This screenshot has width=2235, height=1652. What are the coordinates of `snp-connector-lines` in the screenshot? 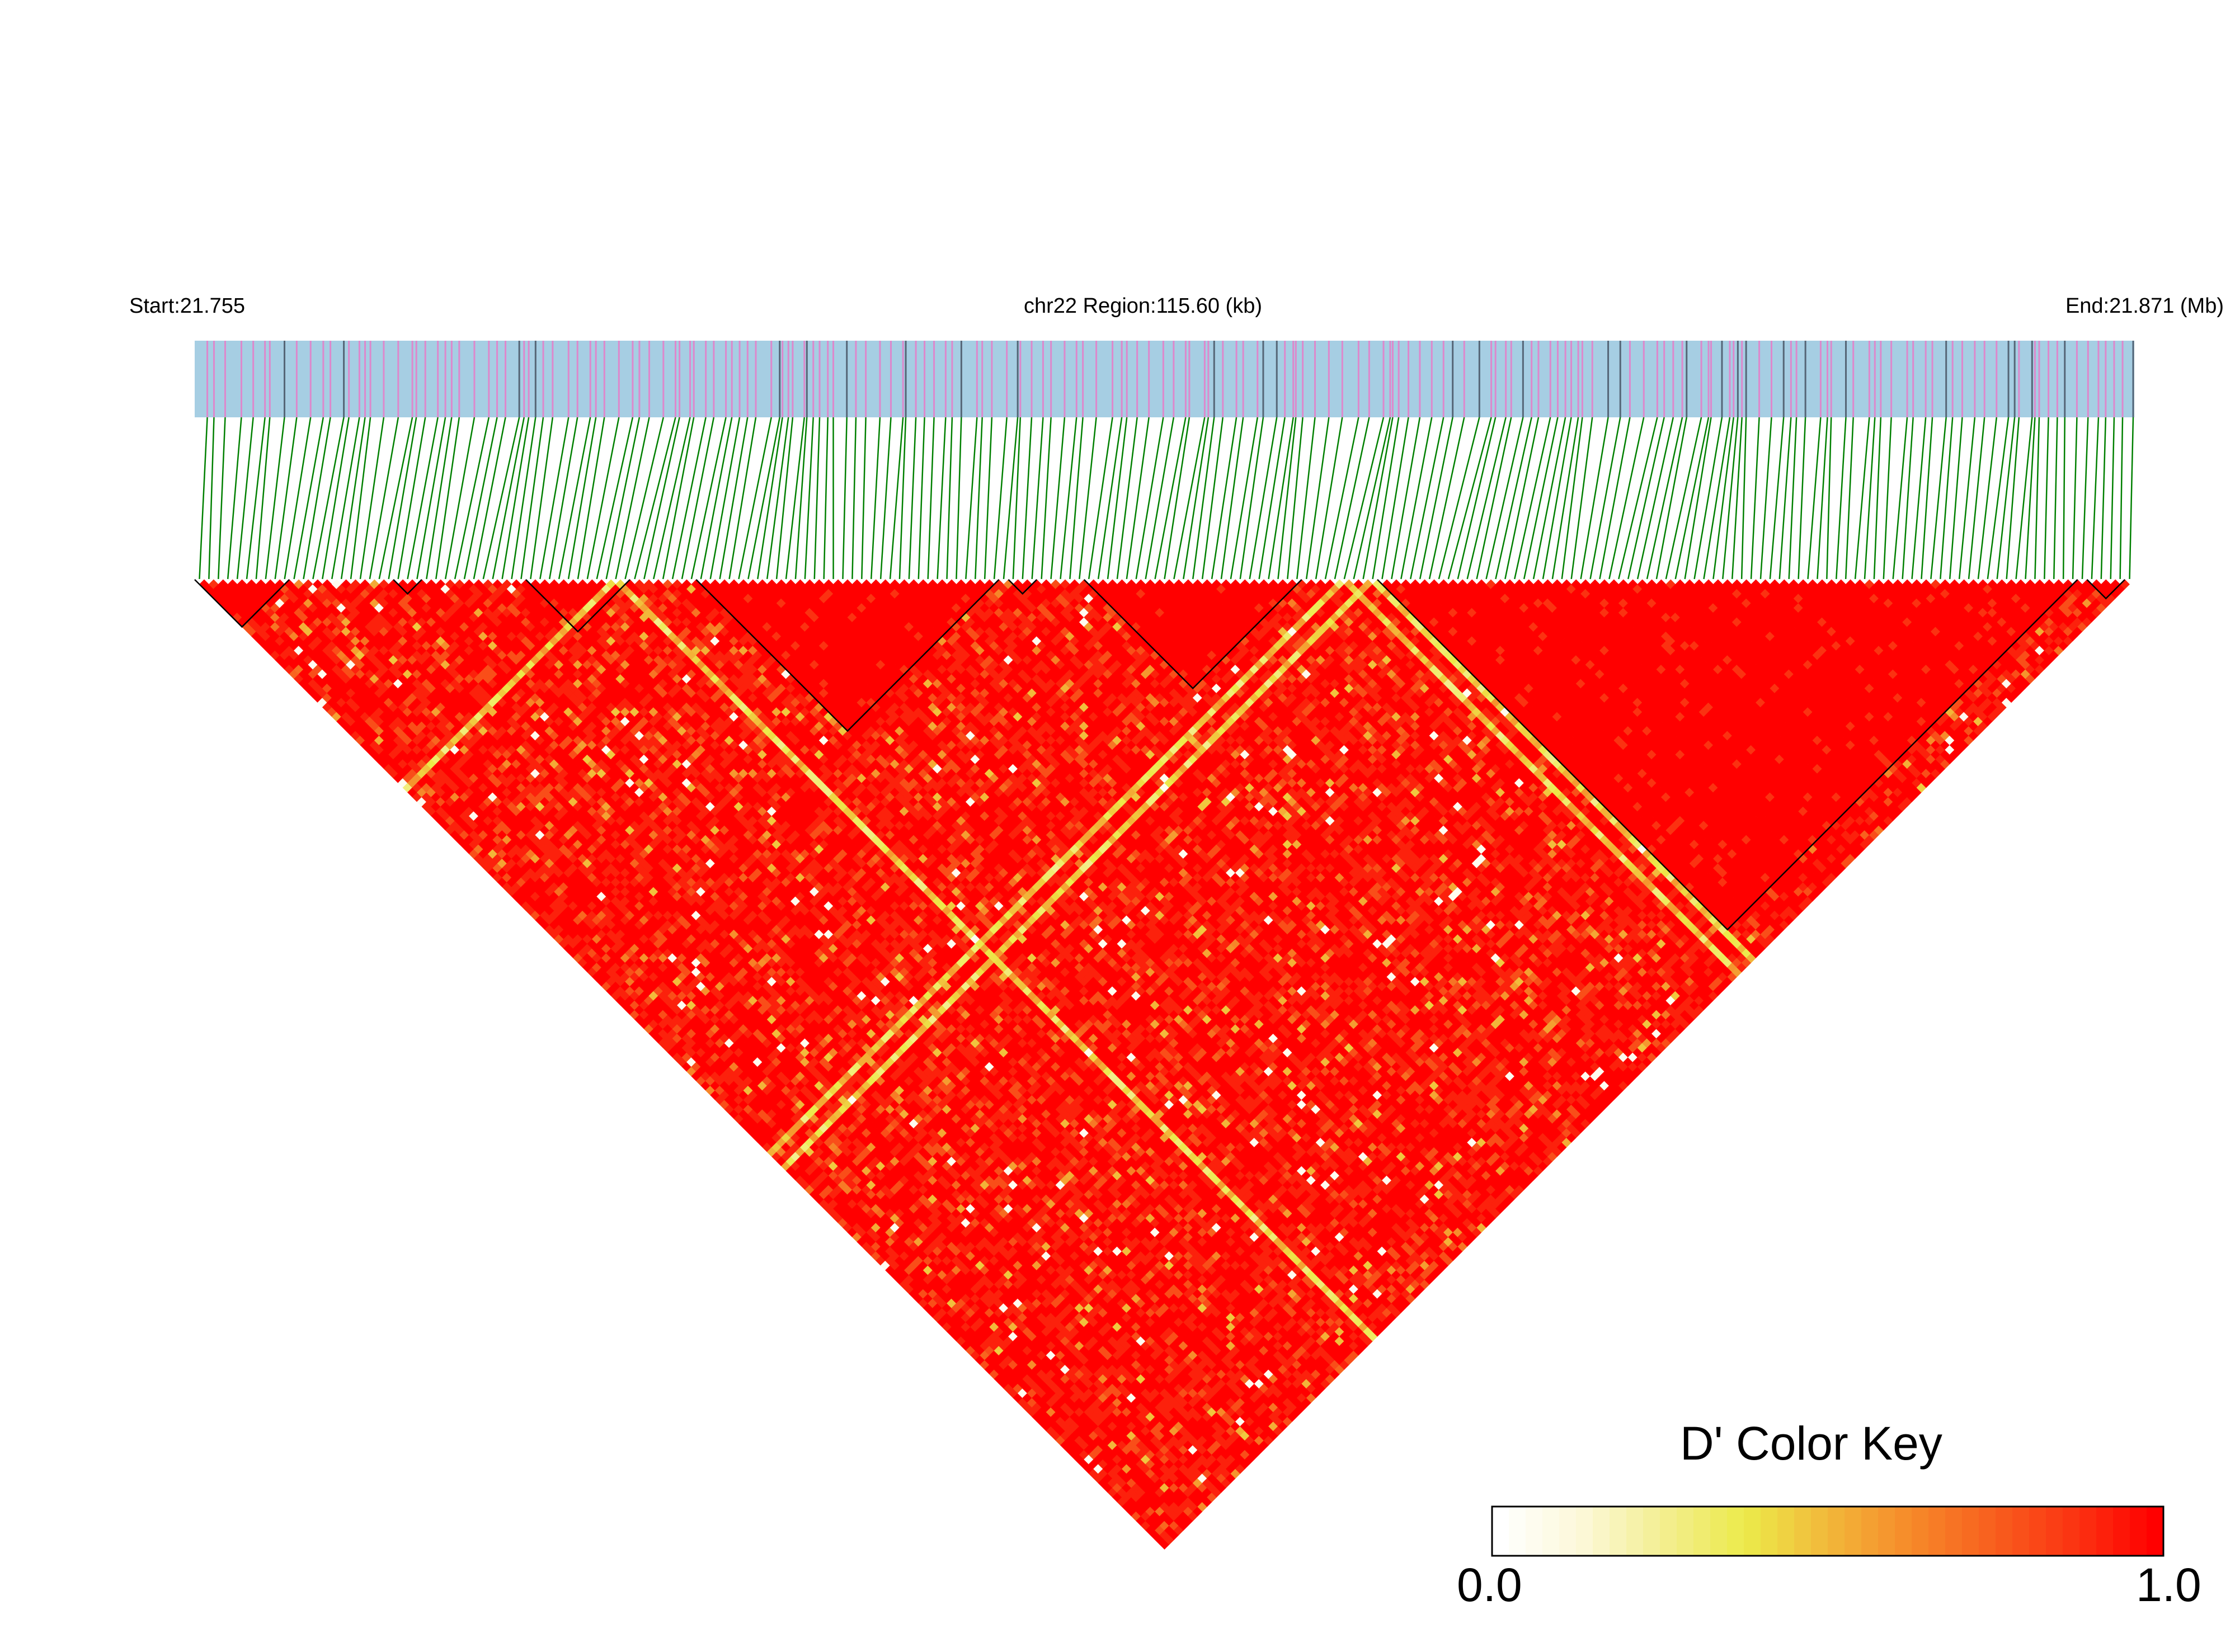 It's located at (1166, 498).